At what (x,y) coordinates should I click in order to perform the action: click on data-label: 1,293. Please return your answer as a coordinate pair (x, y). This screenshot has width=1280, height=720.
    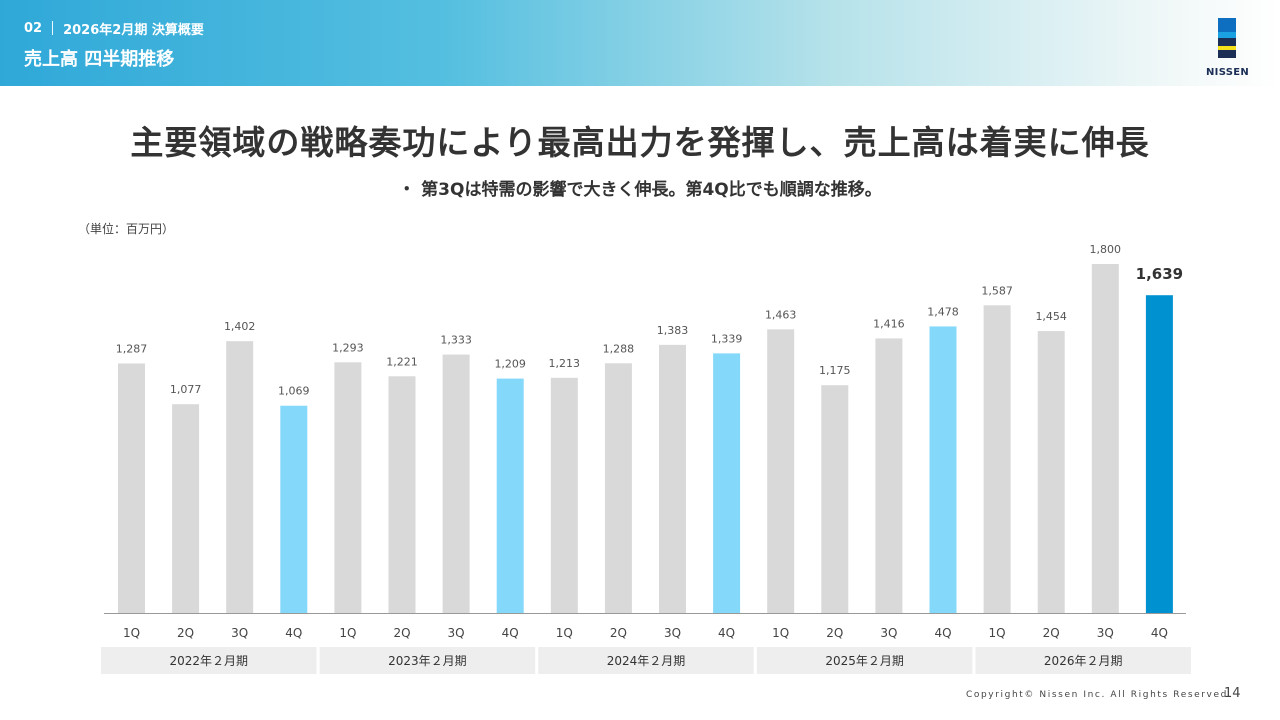
    Looking at the image, I should click on (348, 347).